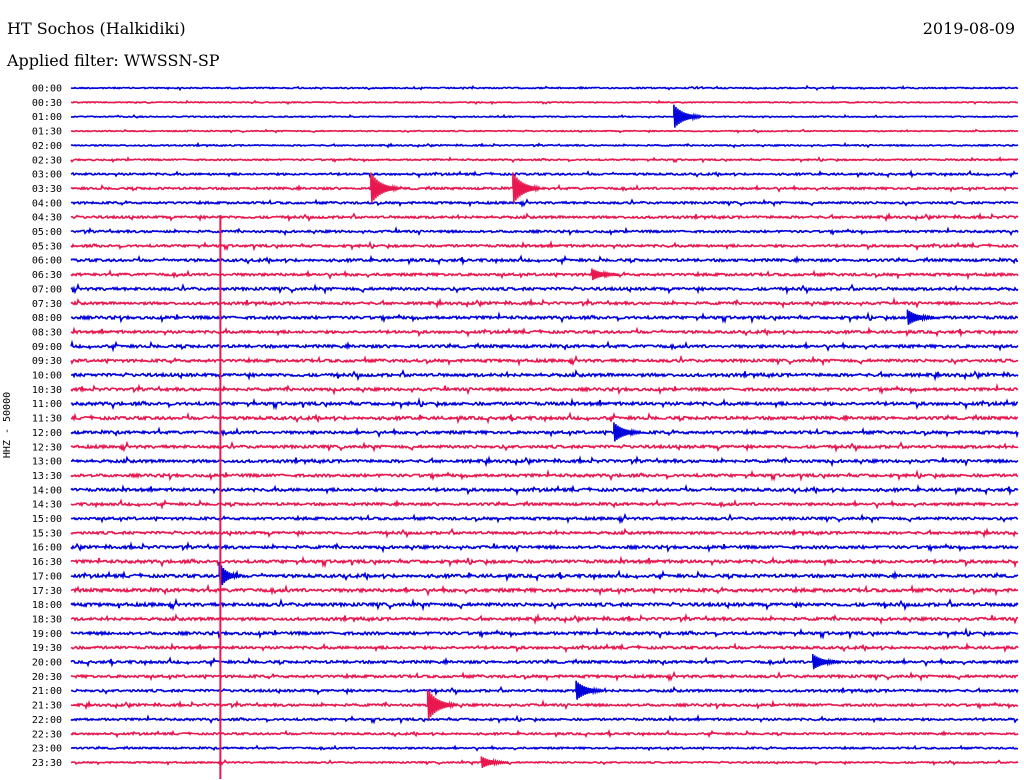  What do you see at coordinates (47, 691) in the screenshot?
I see `row-time-label: 21:00` at bounding box center [47, 691].